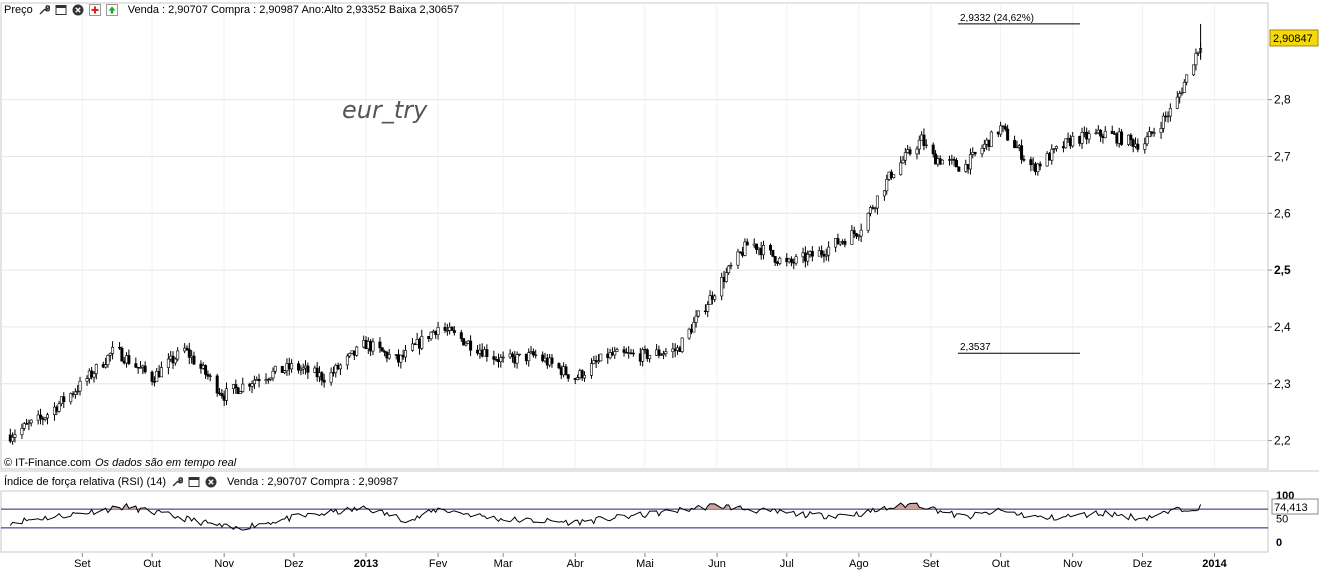  What do you see at coordinates (112, 10) in the screenshot?
I see `export-icon` at bounding box center [112, 10].